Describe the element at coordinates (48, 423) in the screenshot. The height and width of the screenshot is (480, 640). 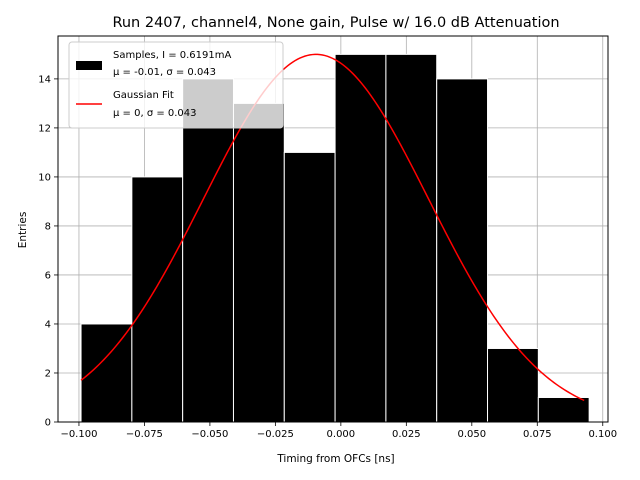
I see `y-tick-label: 0` at that location.